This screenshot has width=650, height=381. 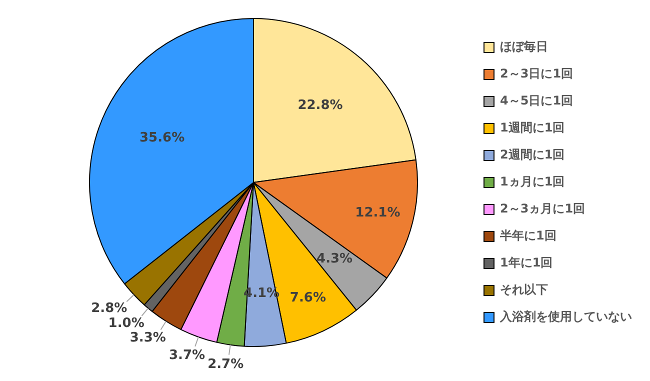 I want to click on legend-label: 1週間に1回, so click(x=532, y=127).